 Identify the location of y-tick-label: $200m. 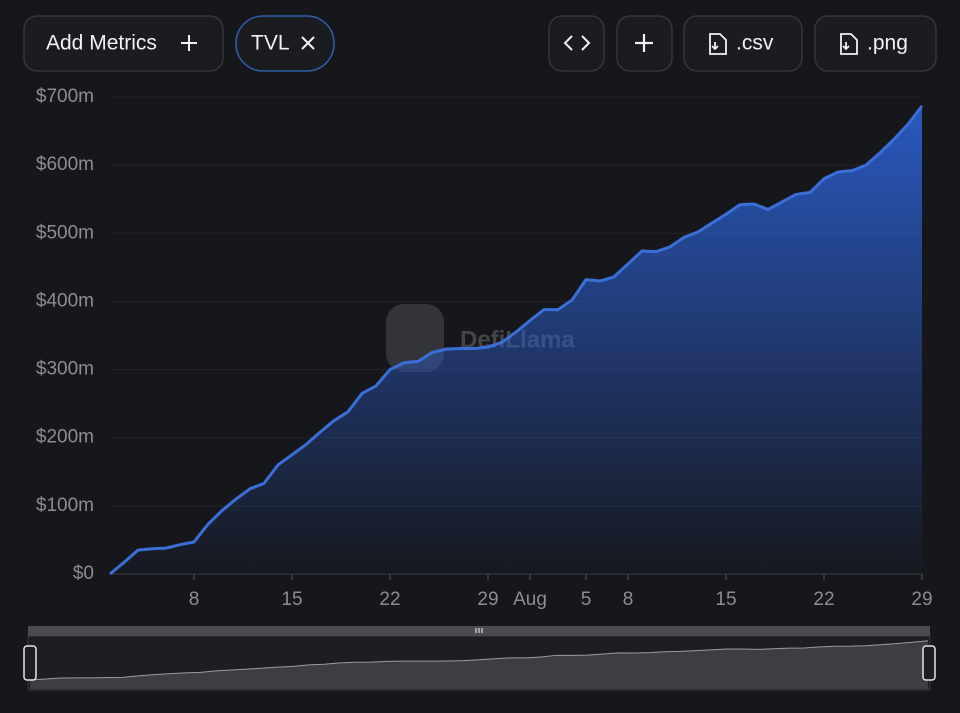
(65, 437).